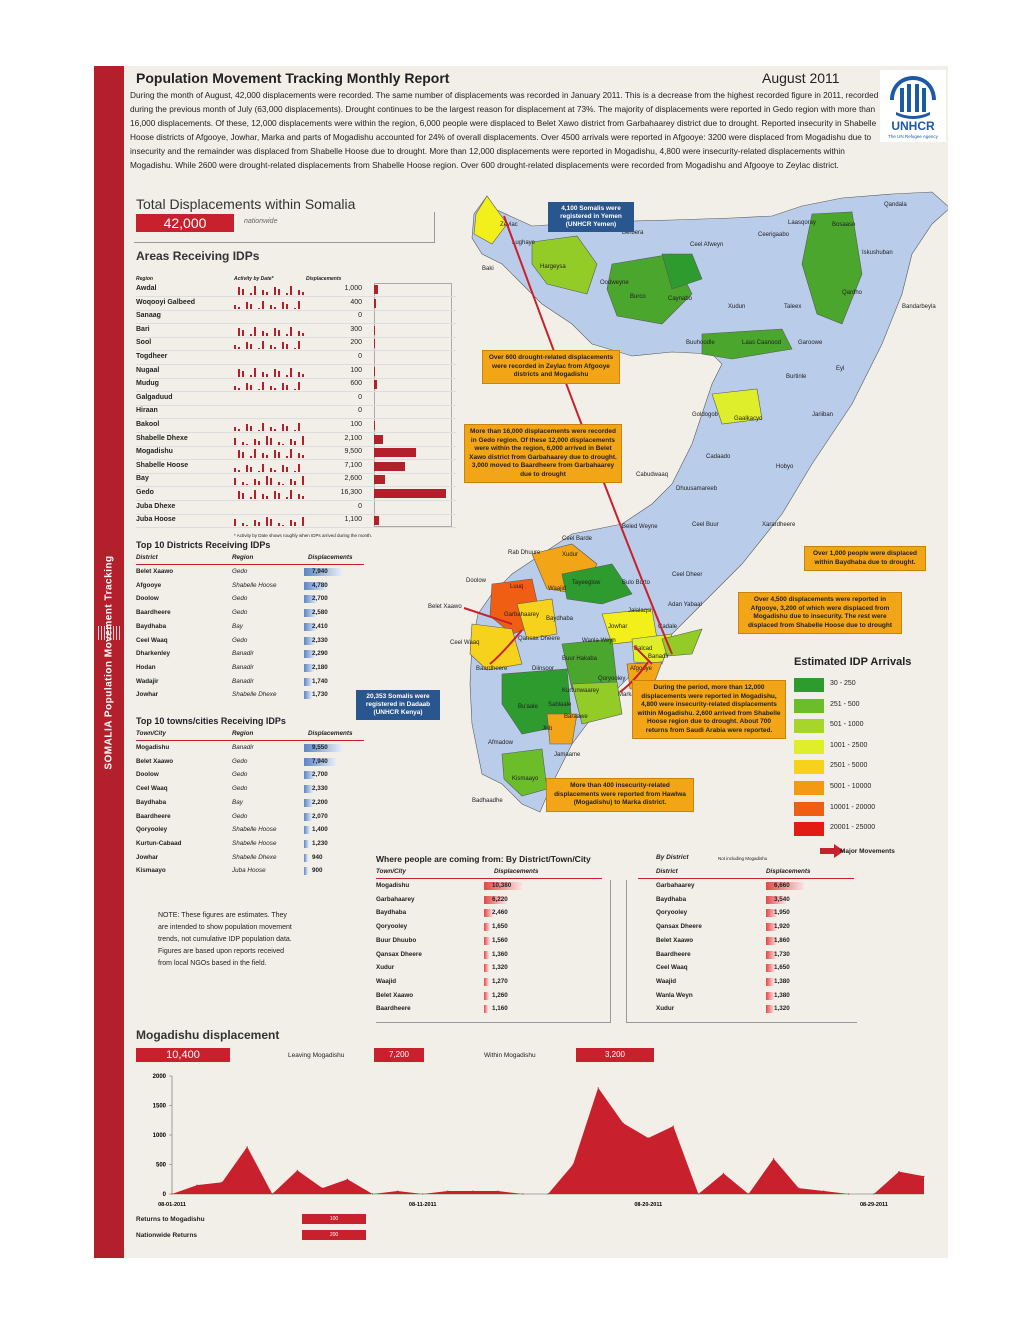  Describe the element at coordinates (496, 913) in the screenshot. I see `table-row: Baydhaba 2,460` at that location.